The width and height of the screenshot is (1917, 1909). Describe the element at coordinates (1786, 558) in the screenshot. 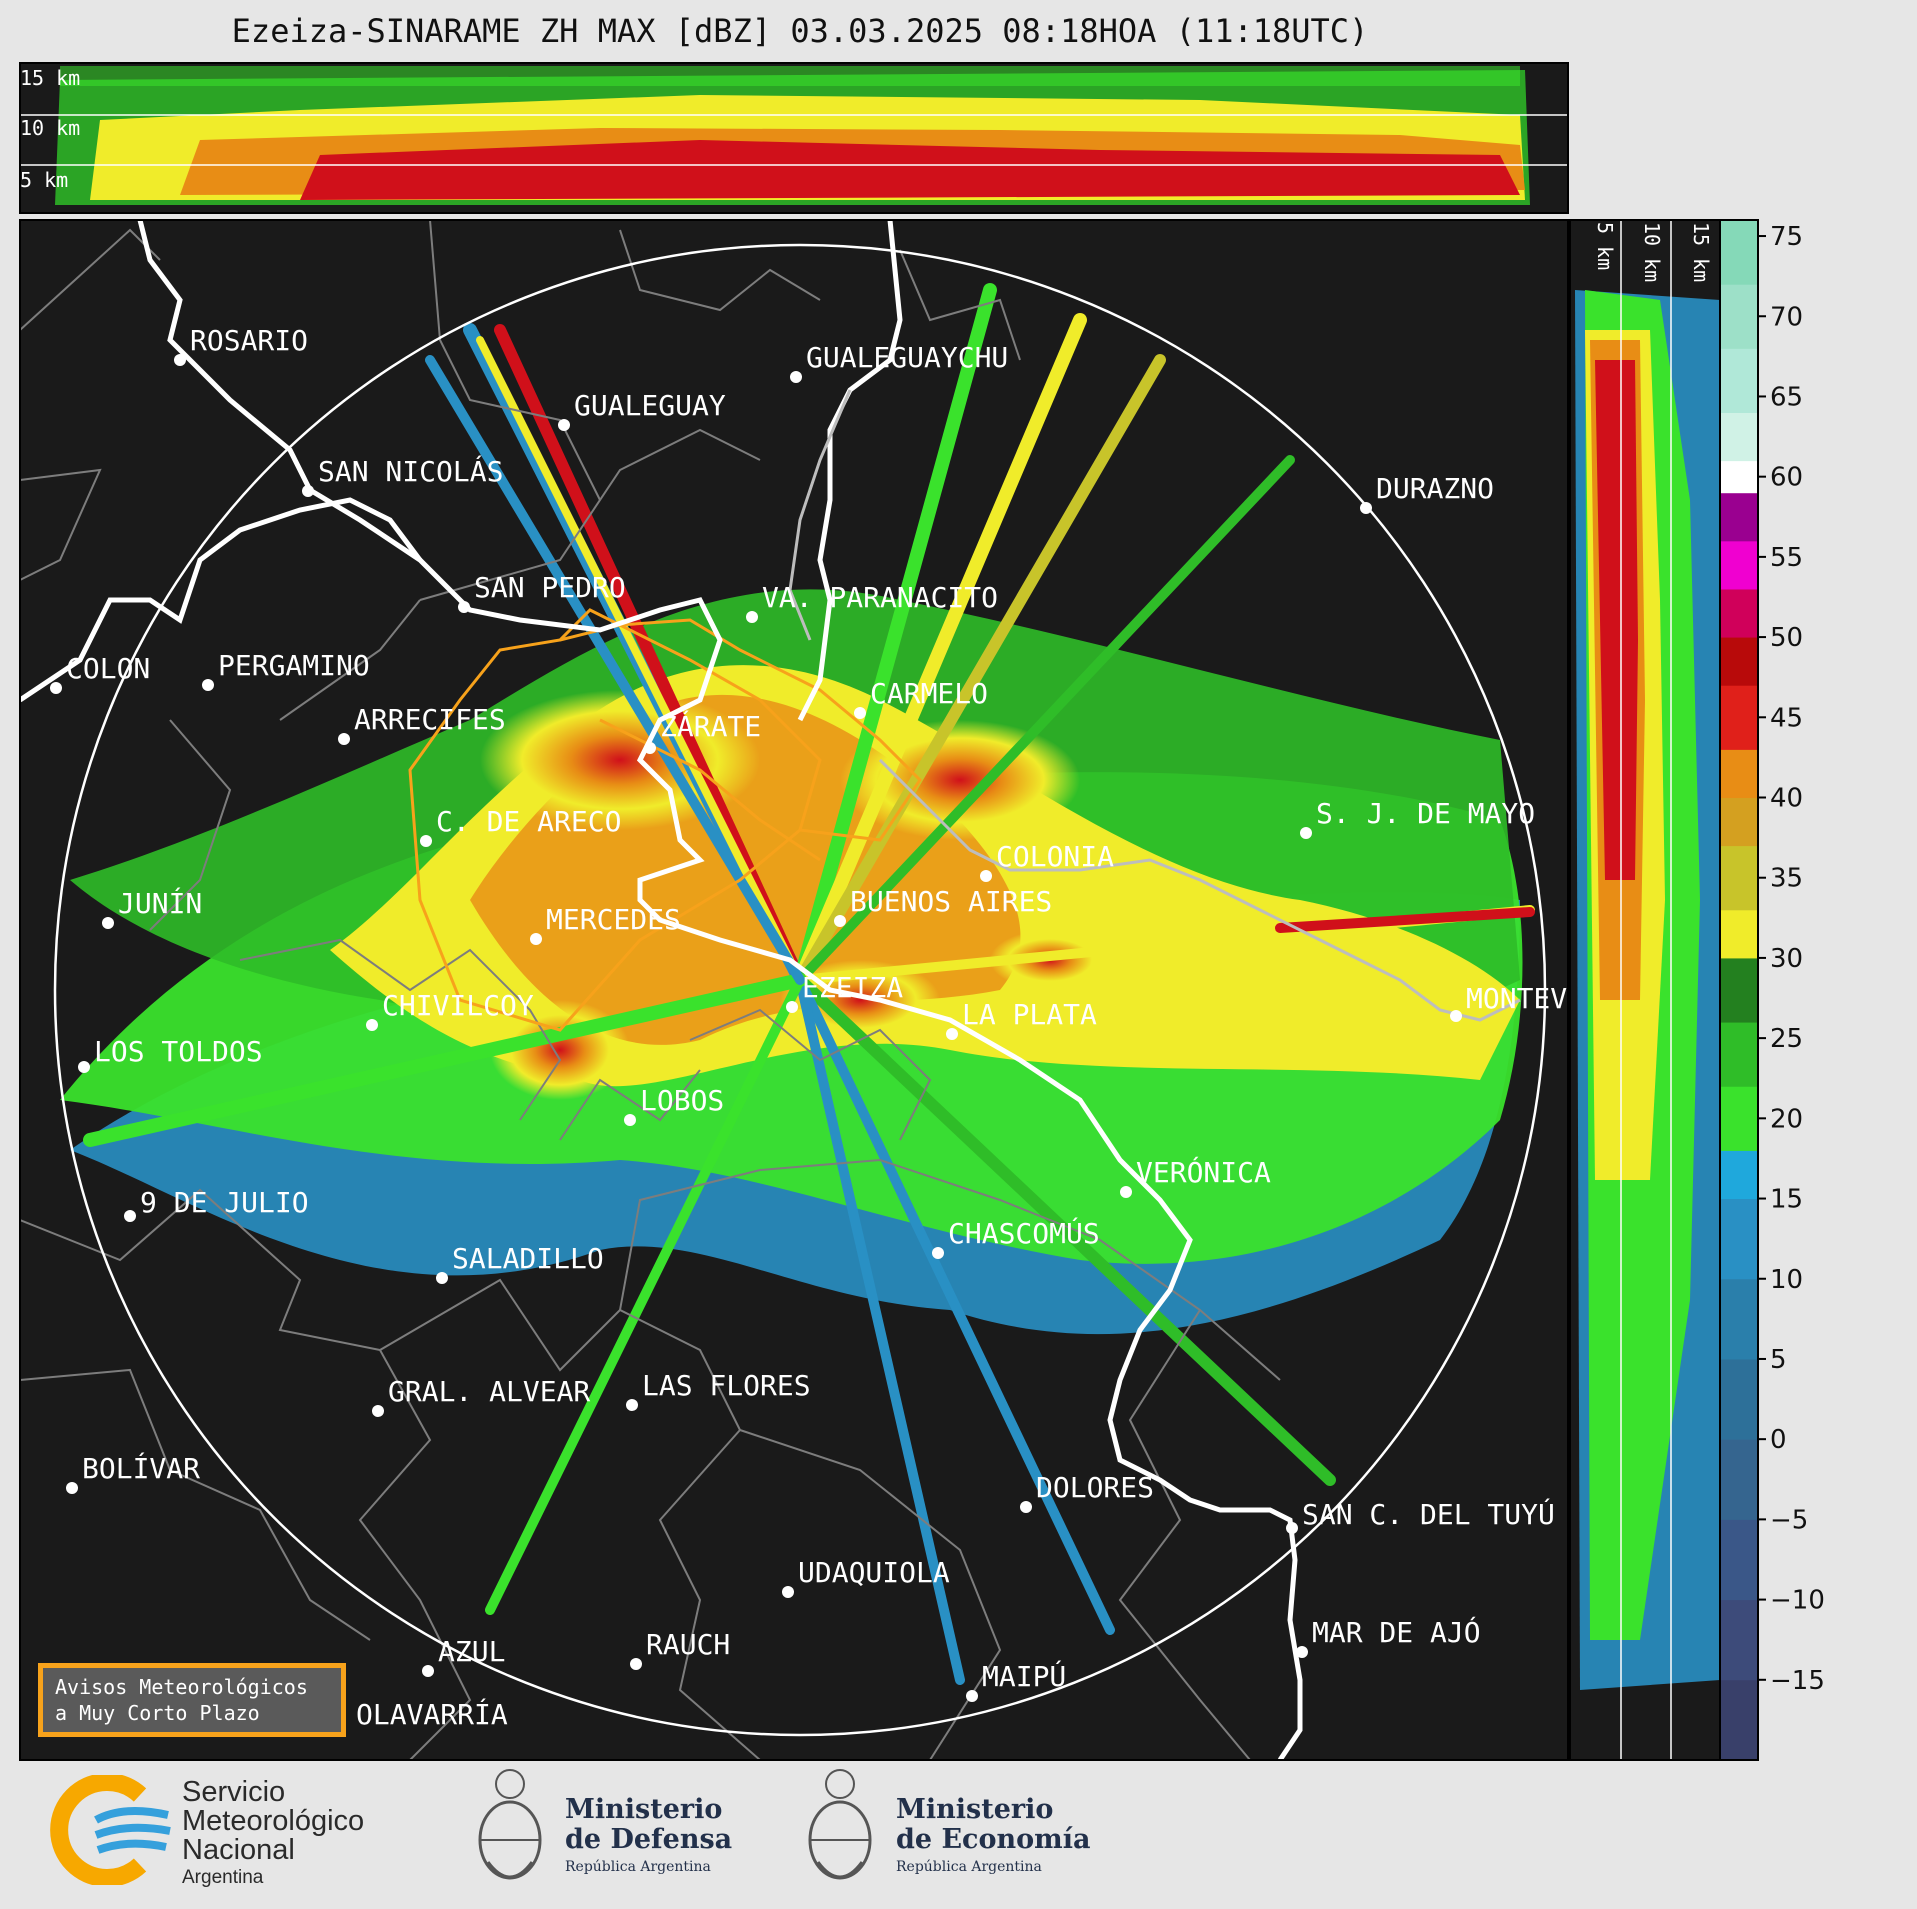

I see `colorbar-tick-label: 55` at that location.